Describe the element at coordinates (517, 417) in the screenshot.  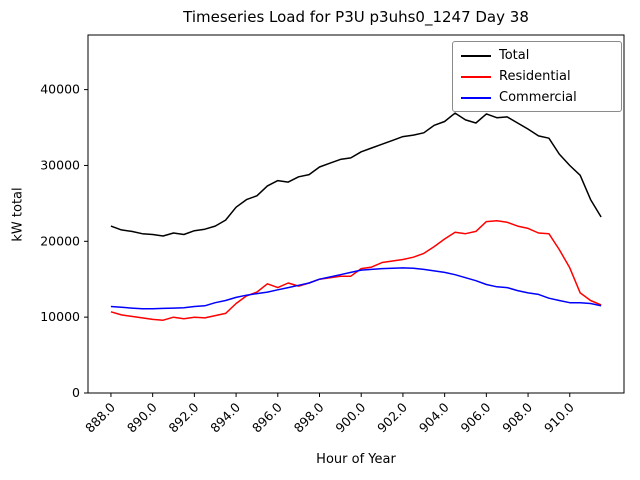
I see `x-tick-label: 908.0` at that location.